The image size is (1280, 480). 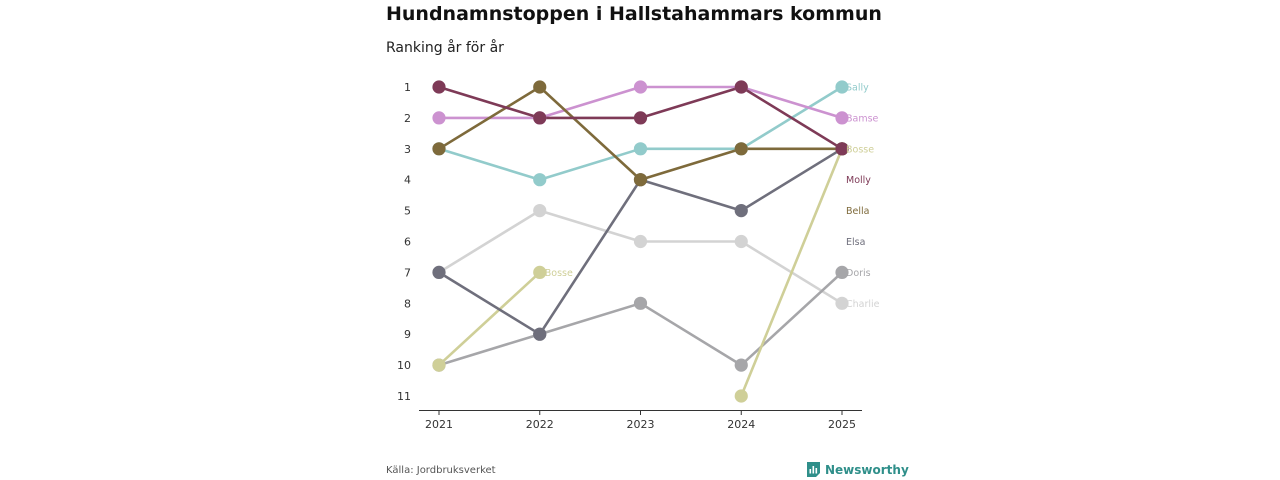 I want to click on end-label-elsa: Elsa, so click(x=855, y=242).